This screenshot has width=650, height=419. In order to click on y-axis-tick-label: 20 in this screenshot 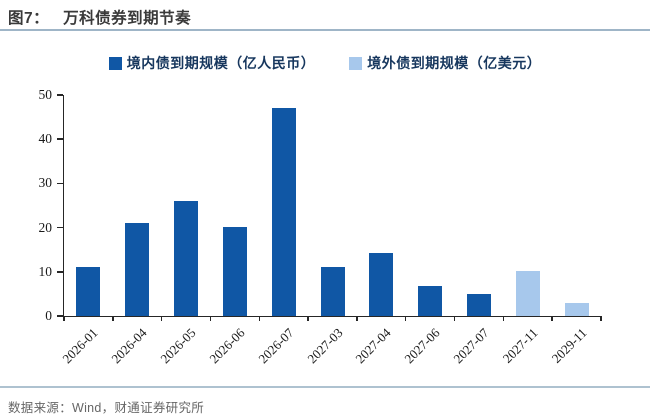, I will do `click(45, 227)`.